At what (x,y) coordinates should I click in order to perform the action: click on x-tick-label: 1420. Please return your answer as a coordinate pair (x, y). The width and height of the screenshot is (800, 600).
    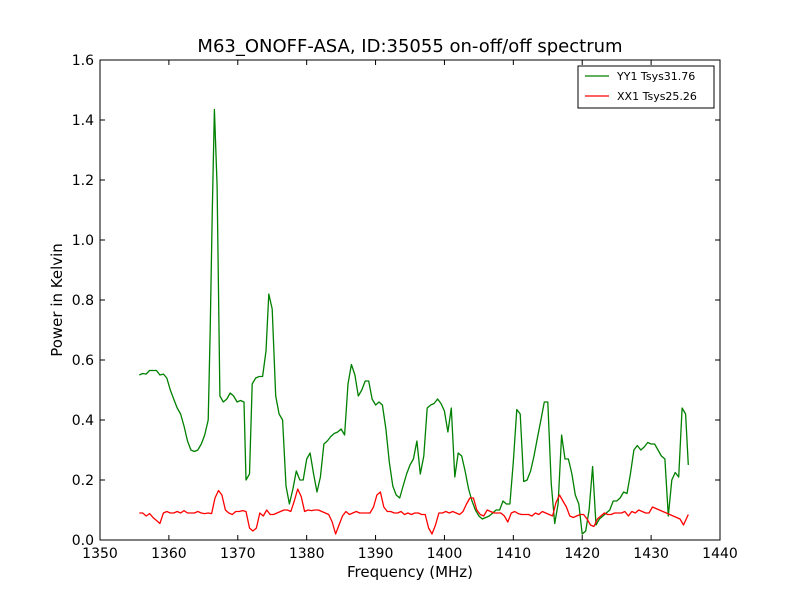
    Looking at the image, I should click on (582, 554).